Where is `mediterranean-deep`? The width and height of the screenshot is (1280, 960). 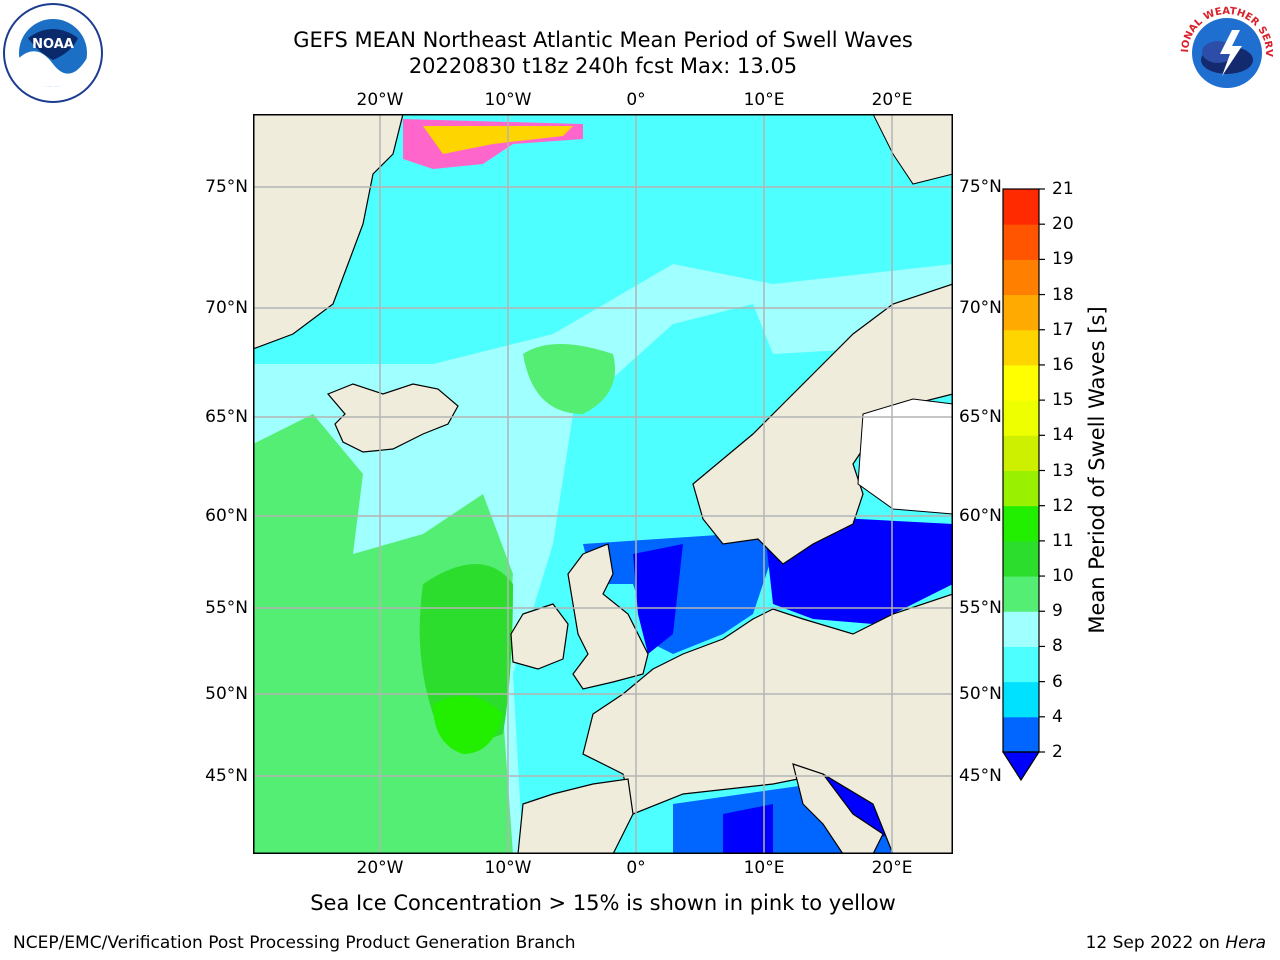 mediterranean-deep is located at coordinates (748, 829).